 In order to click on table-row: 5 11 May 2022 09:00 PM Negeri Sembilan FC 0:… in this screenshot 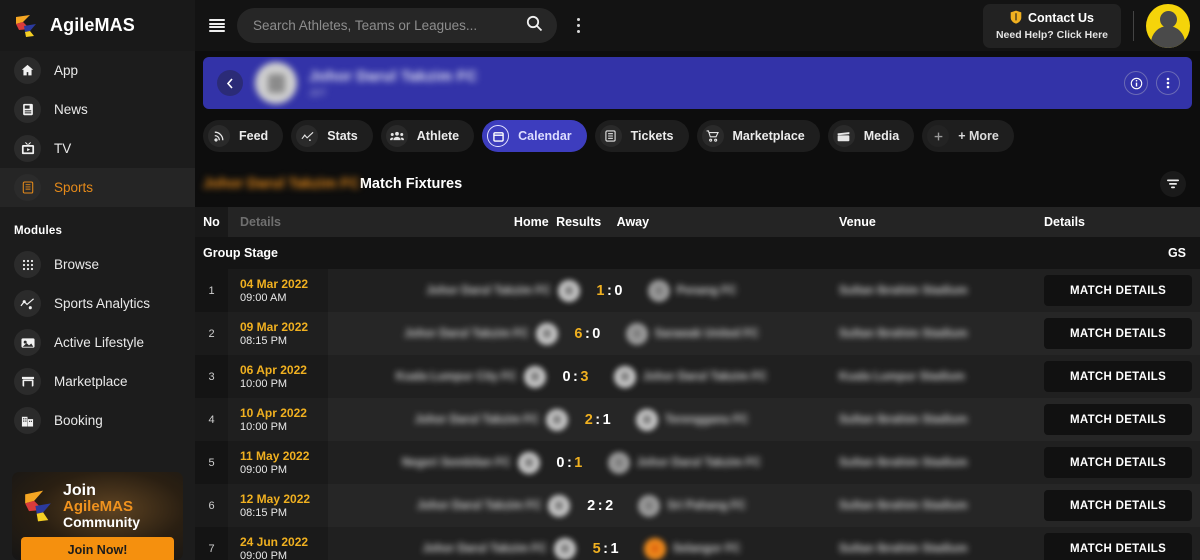, I will do `click(697, 462)`.